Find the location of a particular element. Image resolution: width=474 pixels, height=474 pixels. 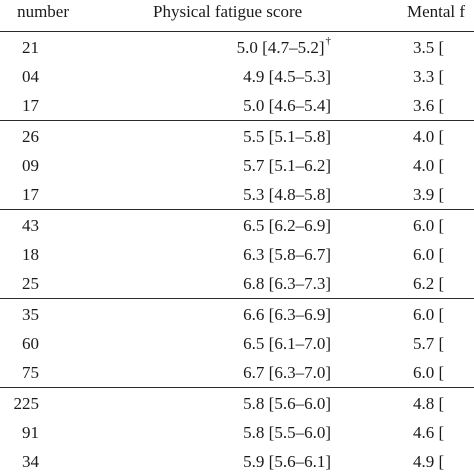

cell-physical-value: 5.5 [5.1–5.8] is located at coordinates (287, 136).